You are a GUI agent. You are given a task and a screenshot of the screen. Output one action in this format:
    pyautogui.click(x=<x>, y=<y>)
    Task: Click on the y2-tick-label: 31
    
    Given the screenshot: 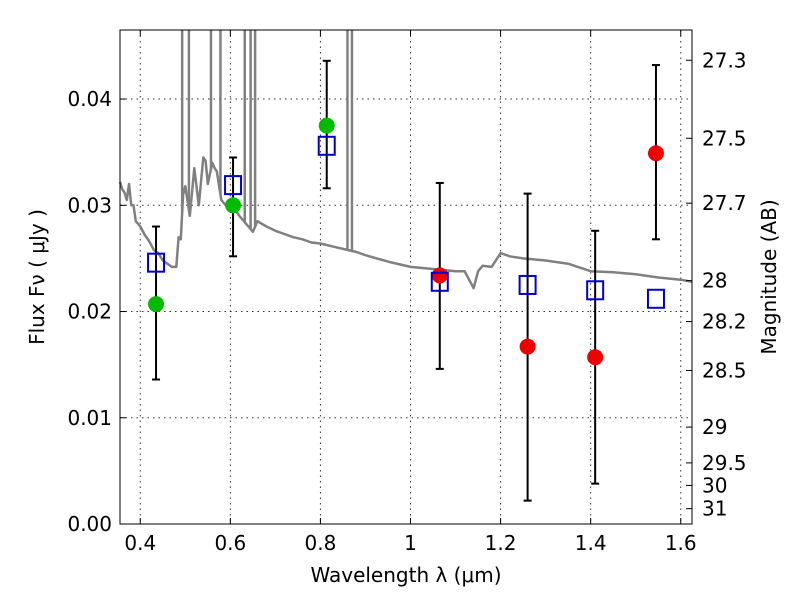 What is the action you would take?
    pyautogui.click(x=714, y=509)
    